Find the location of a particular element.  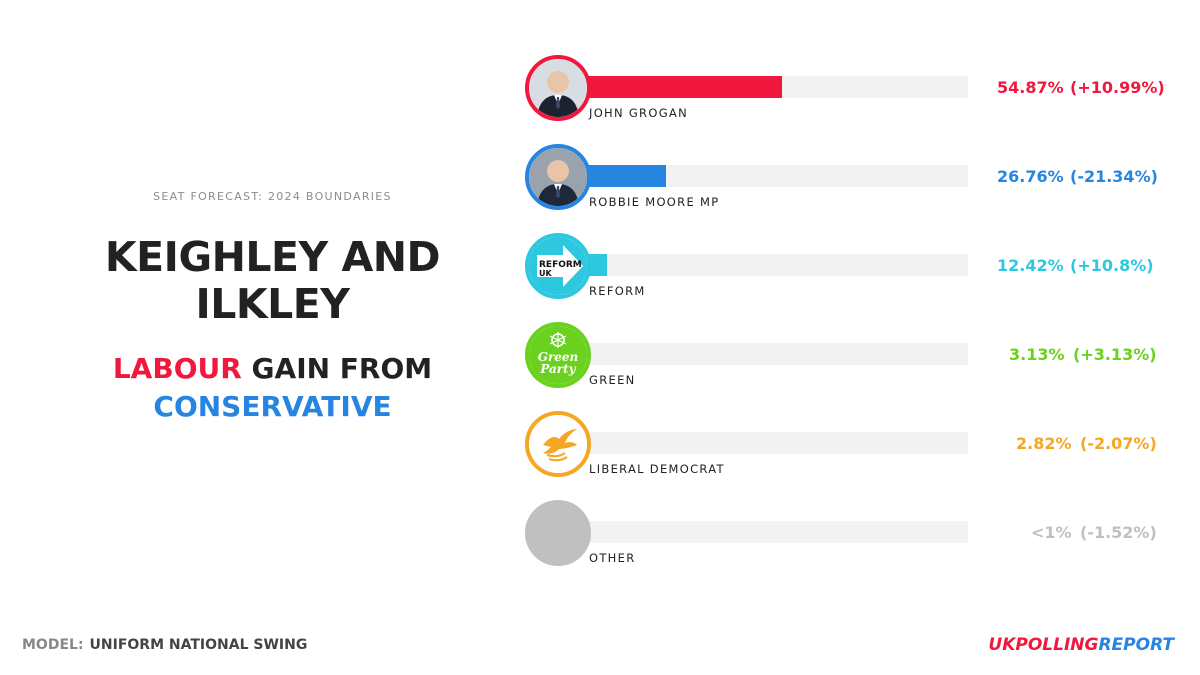

reform-uk-logo-icon: REFORM UK is located at coordinates (558, 266).